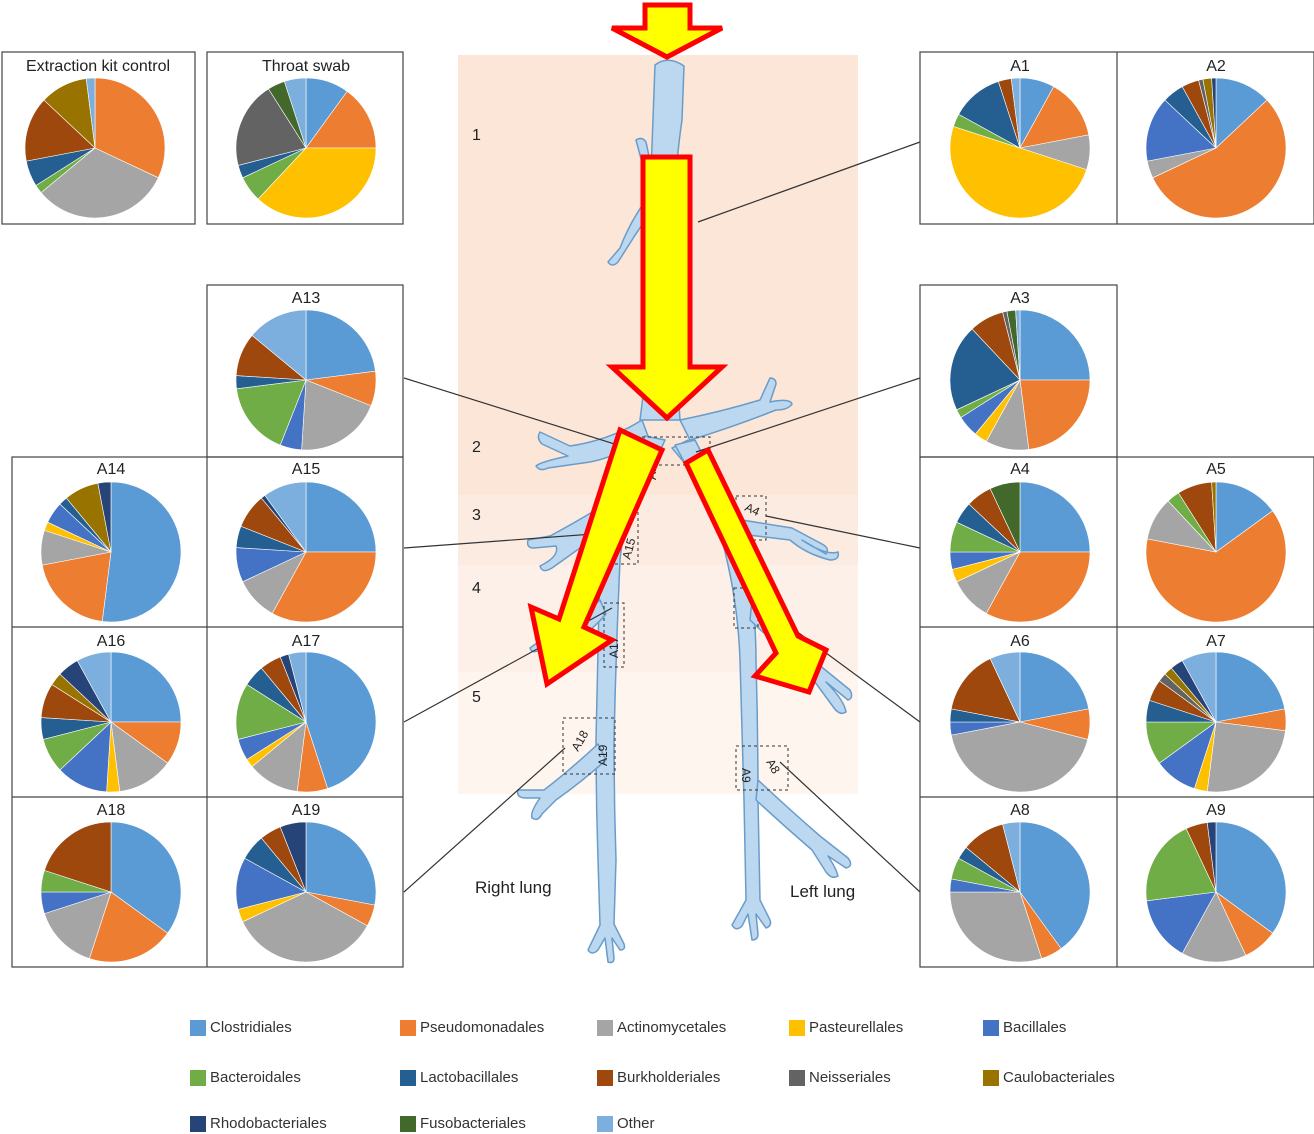 The width and height of the screenshot is (1314, 1134). Describe the element at coordinates (271, 127) in the screenshot. I see `pie-slice-neisseriales` at that location.